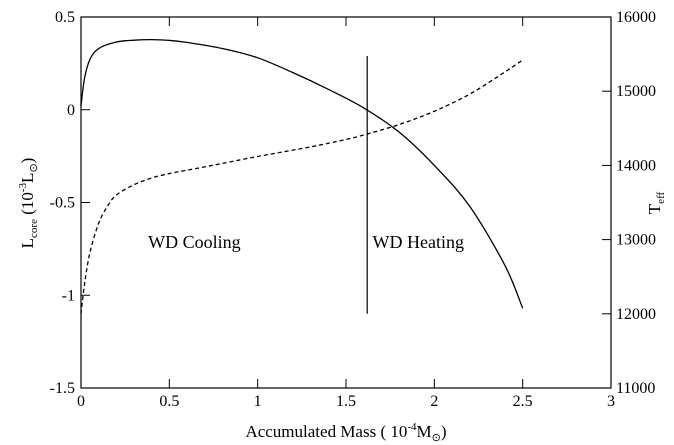 This screenshot has width=674, height=445. What do you see at coordinates (62, 203) in the screenshot?
I see `y-left-tick-label: -0.5` at bounding box center [62, 203].